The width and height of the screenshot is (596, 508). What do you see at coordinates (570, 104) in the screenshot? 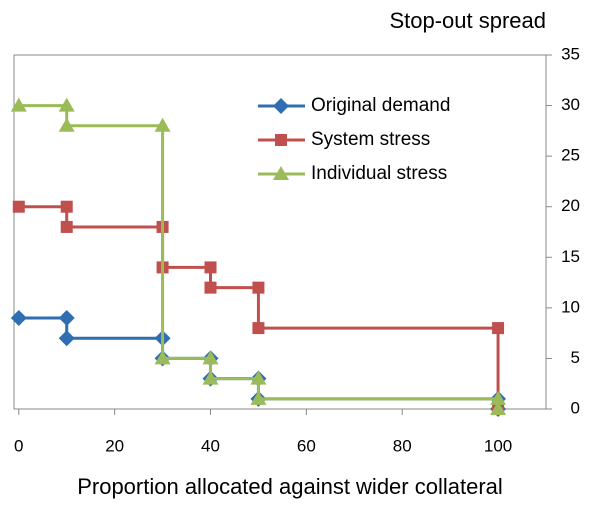
I see `y-tick-label: 30` at bounding box center [570, 104].